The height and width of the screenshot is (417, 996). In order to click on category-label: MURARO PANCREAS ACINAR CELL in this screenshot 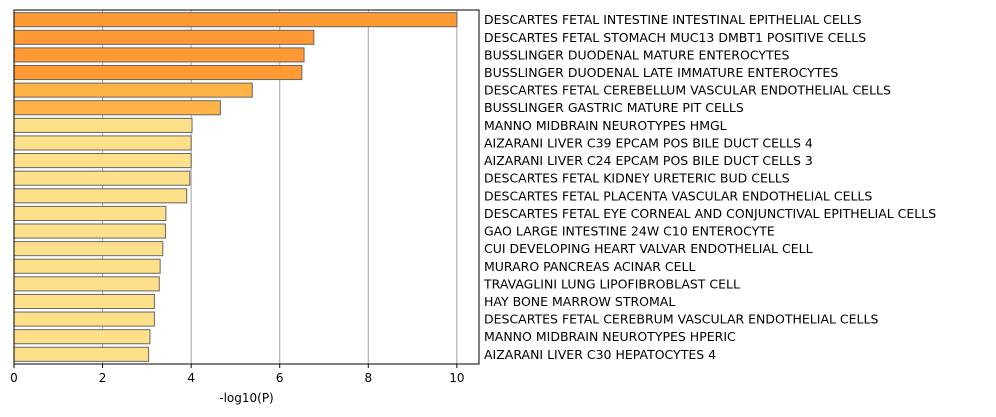, I will do `click(589, 266)`.